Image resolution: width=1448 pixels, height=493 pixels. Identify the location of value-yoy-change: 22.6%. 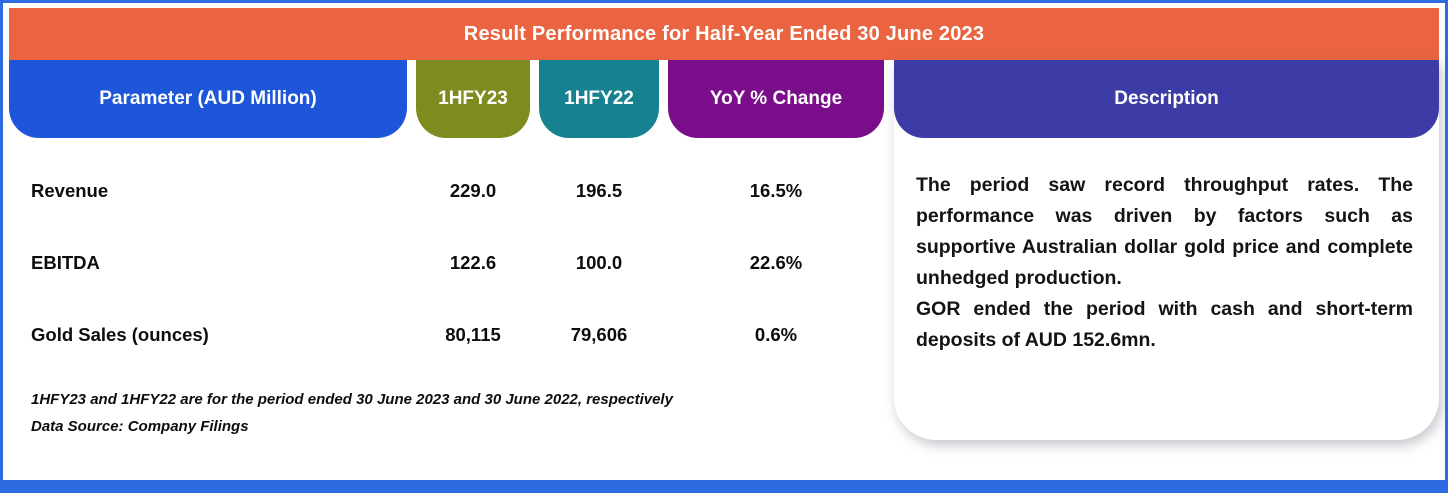
(776, 262).